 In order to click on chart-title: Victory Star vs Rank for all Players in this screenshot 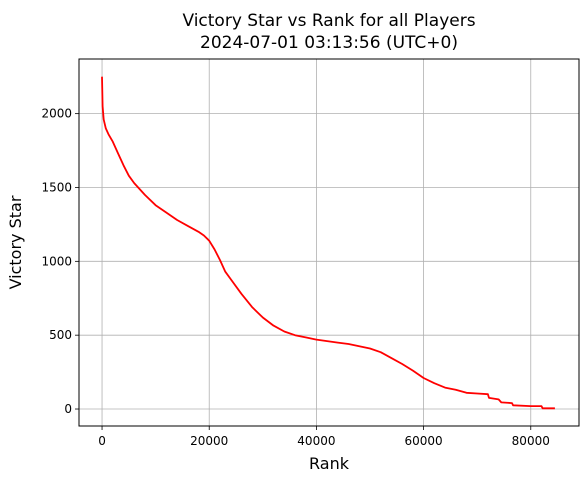, I will do `click(328, 21)`.